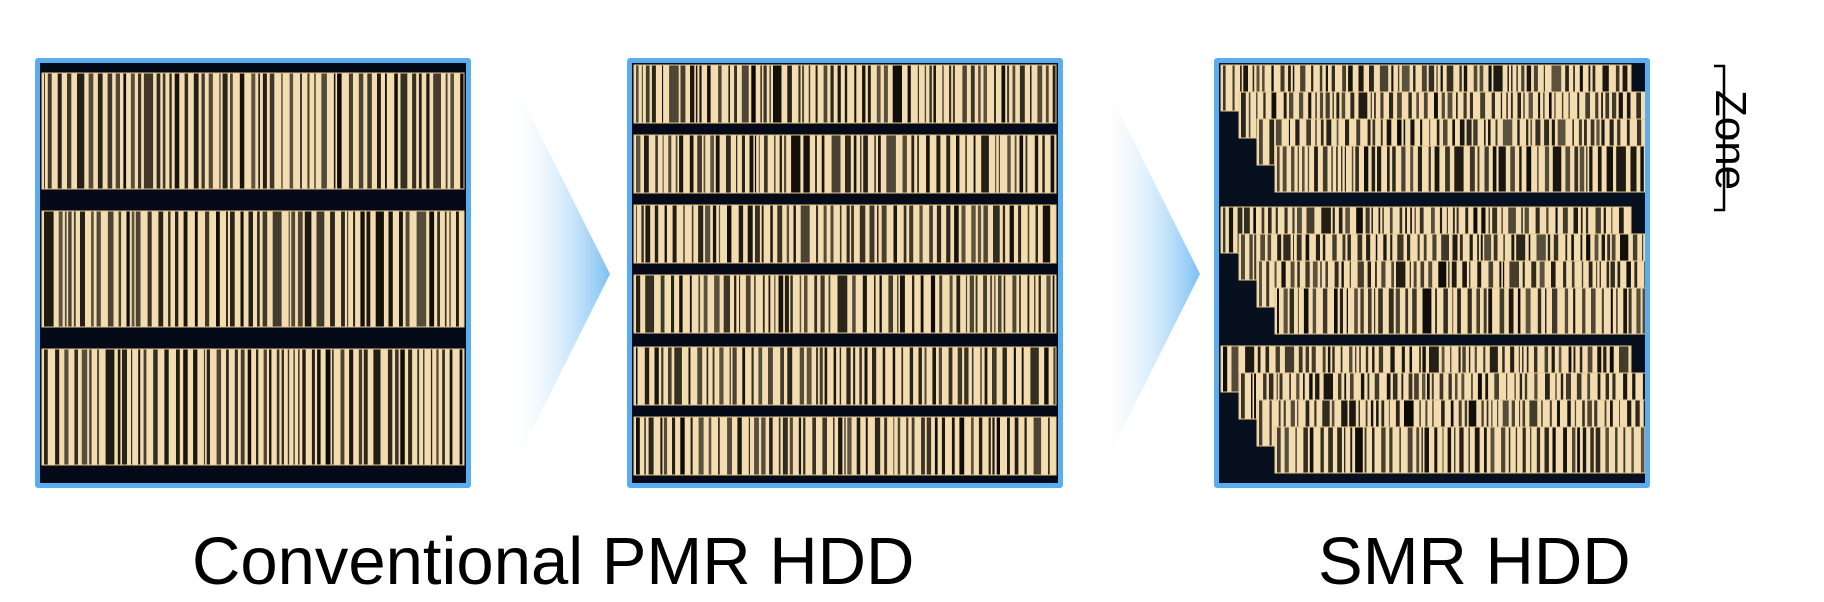  Describe the element at coordinates (553, 561) in the screenshot. I see `pmr-caption: Conventional PMR HDD` at that location.